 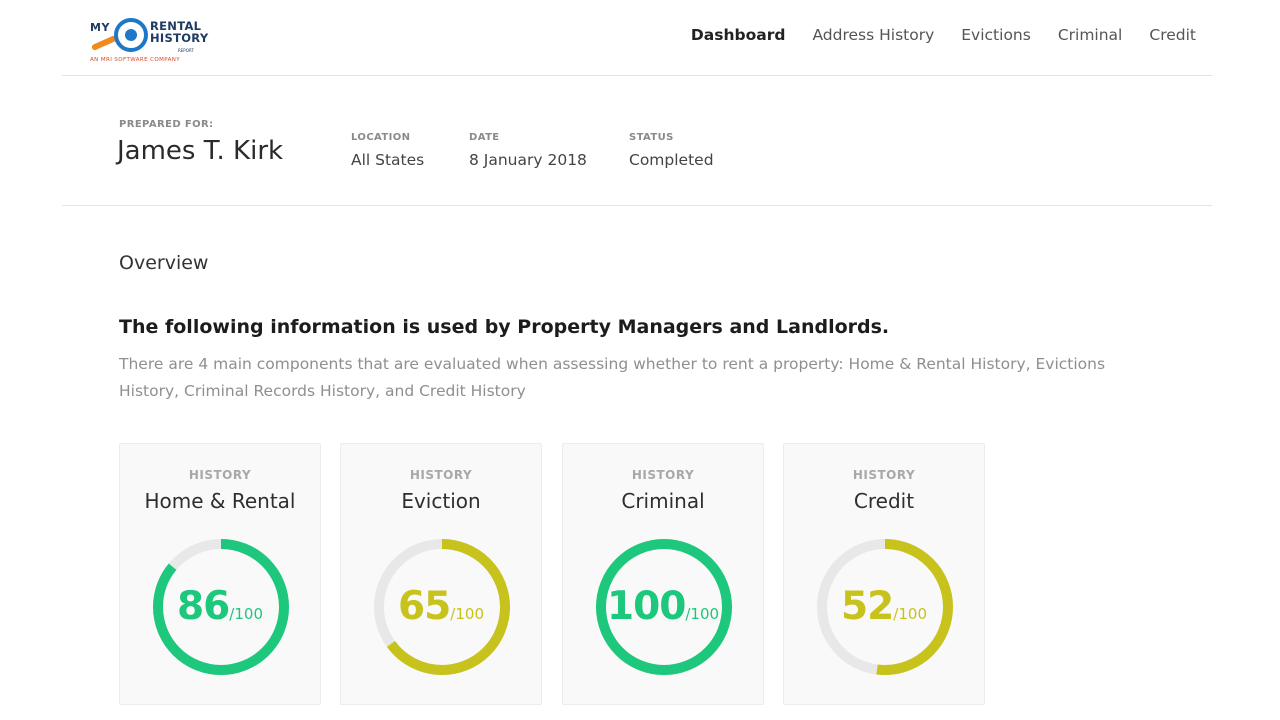 What do you see at coordinates (671, 160) in the screenshot?
I see `status-value: Completed` at bounding box center [671, 160].